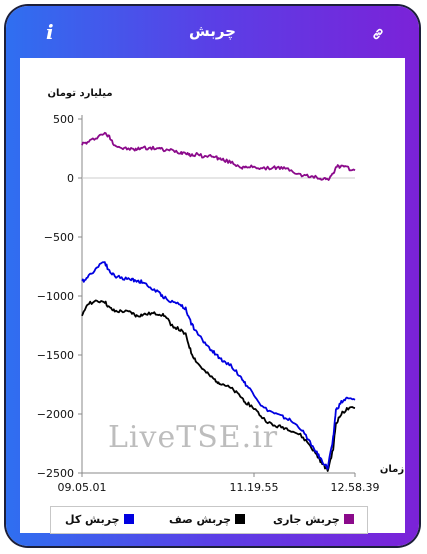 The image size is (427, 554). Describe the element at coordinates (218, 156) in the screenshot. I see `series-line-current` at that location.